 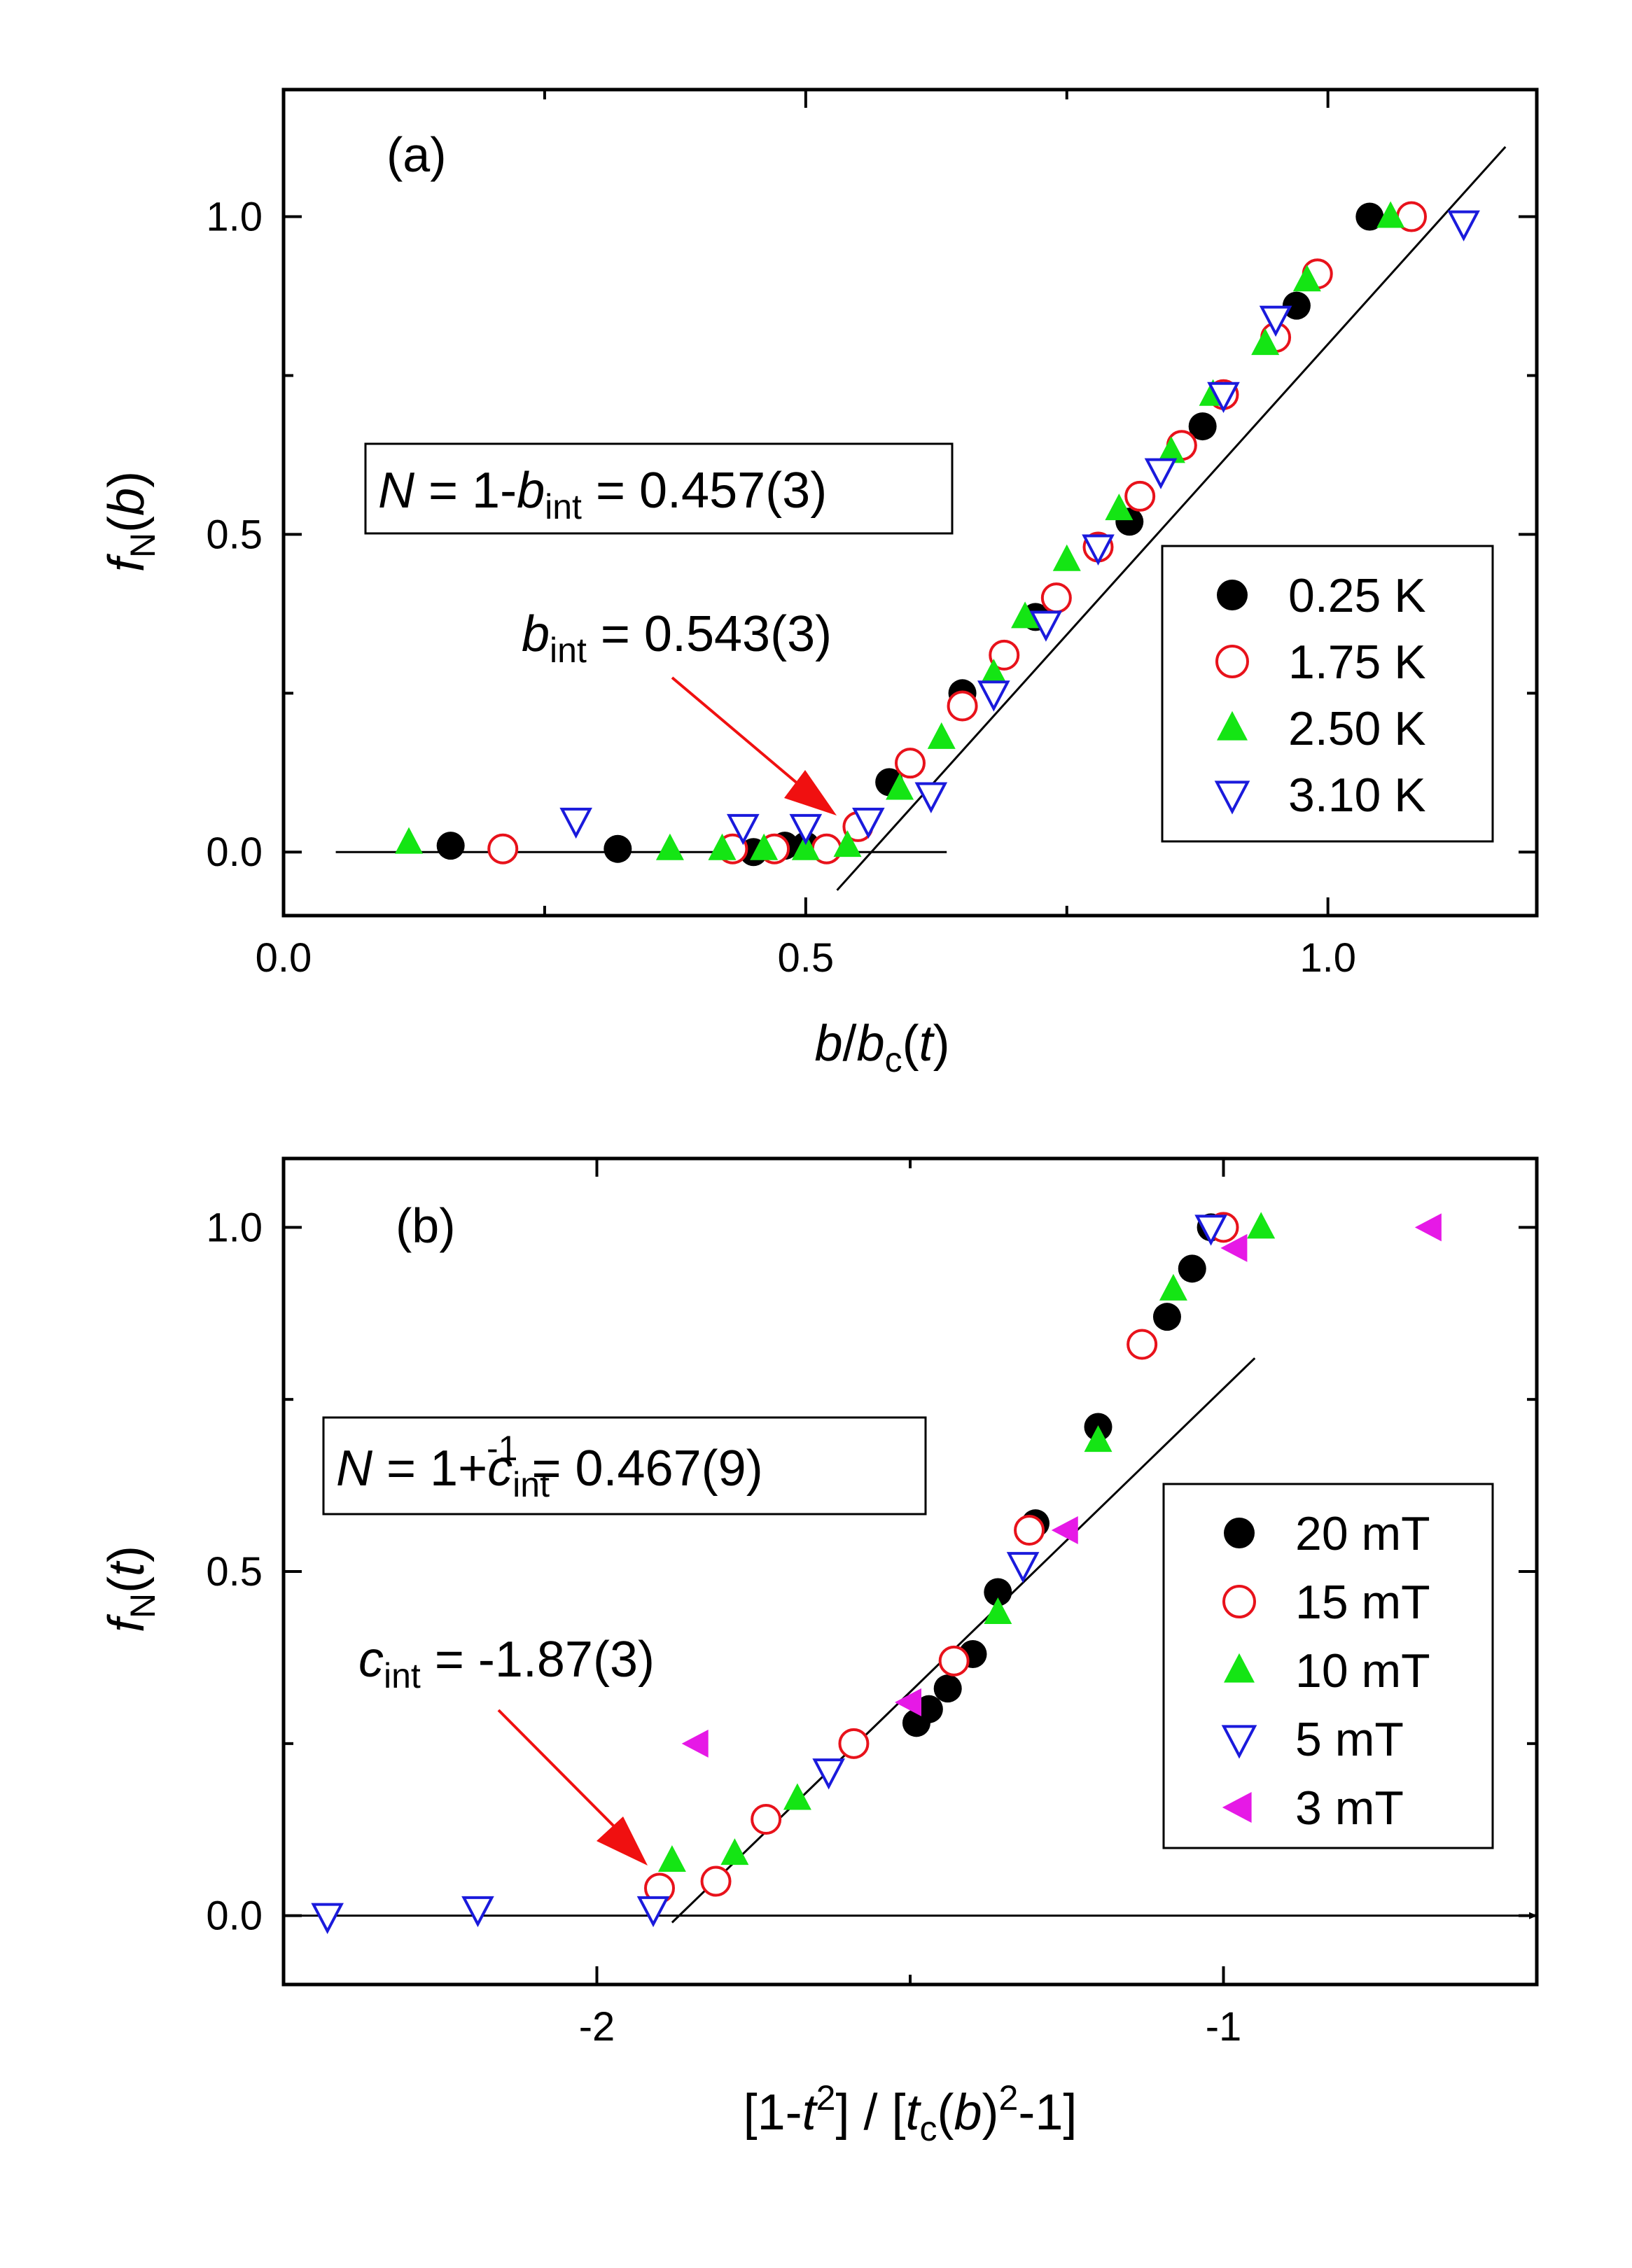 I want to click on legend-marker-2_50-K, so click(x=1232, y=725).